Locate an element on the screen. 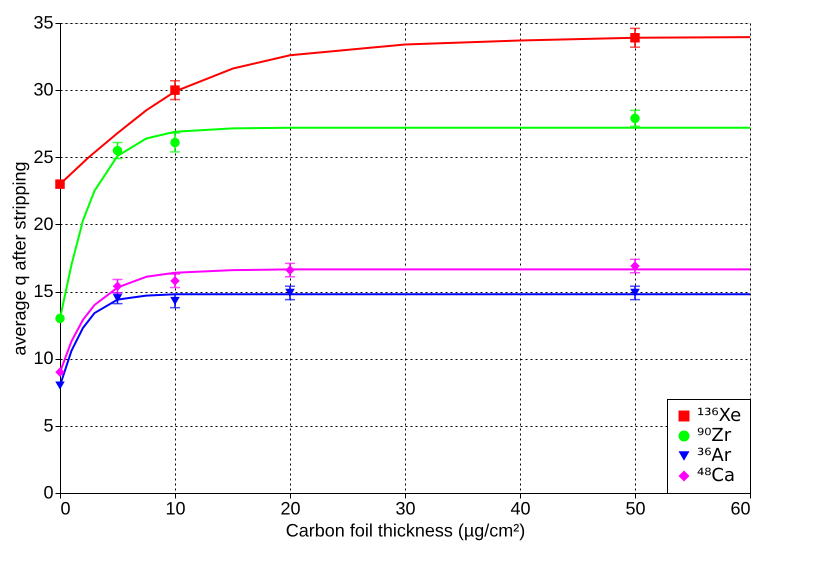 The width and height of the screenshot is (832, 574). y-tick-label: 5 is located at coordinates (48, 425).